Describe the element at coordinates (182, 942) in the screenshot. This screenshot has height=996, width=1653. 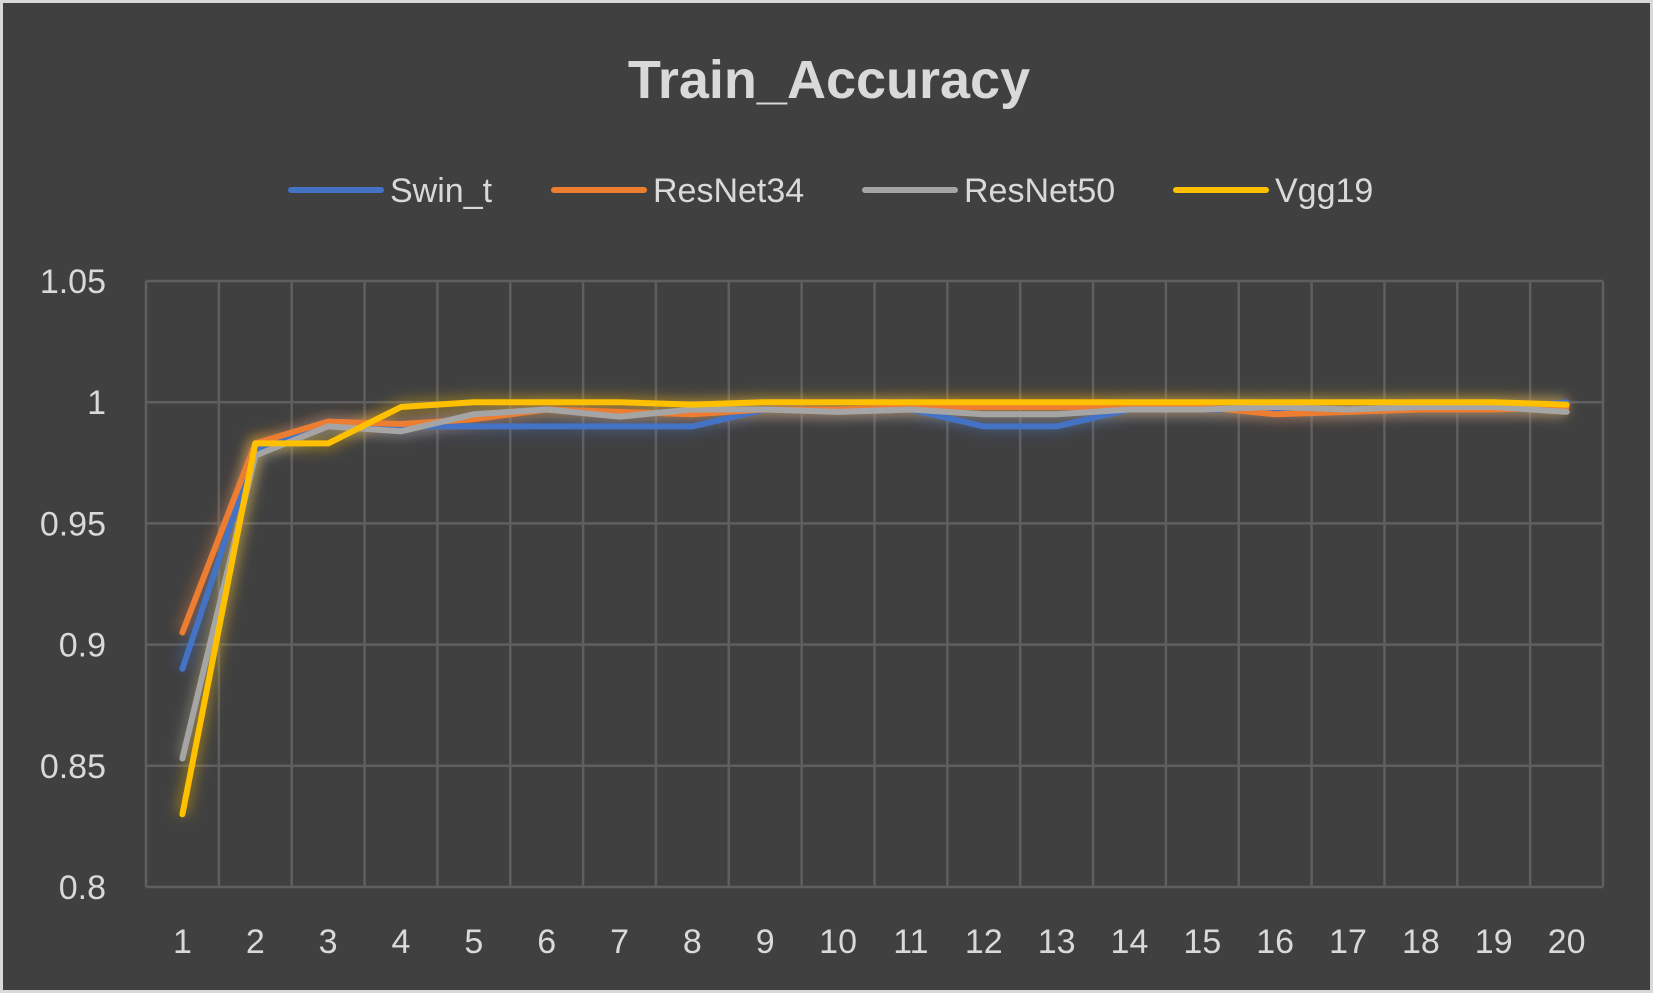
I see `x-tick-label: 1` at that location.